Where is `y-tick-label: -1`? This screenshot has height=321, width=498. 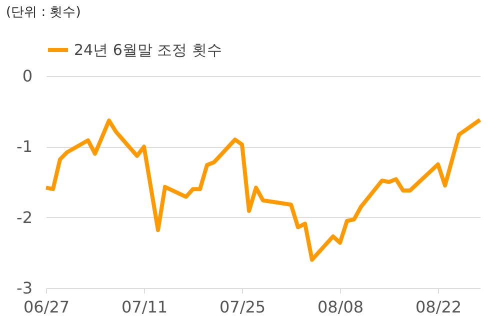 y-tick-label: -1 is located at coordinates (24, 146).